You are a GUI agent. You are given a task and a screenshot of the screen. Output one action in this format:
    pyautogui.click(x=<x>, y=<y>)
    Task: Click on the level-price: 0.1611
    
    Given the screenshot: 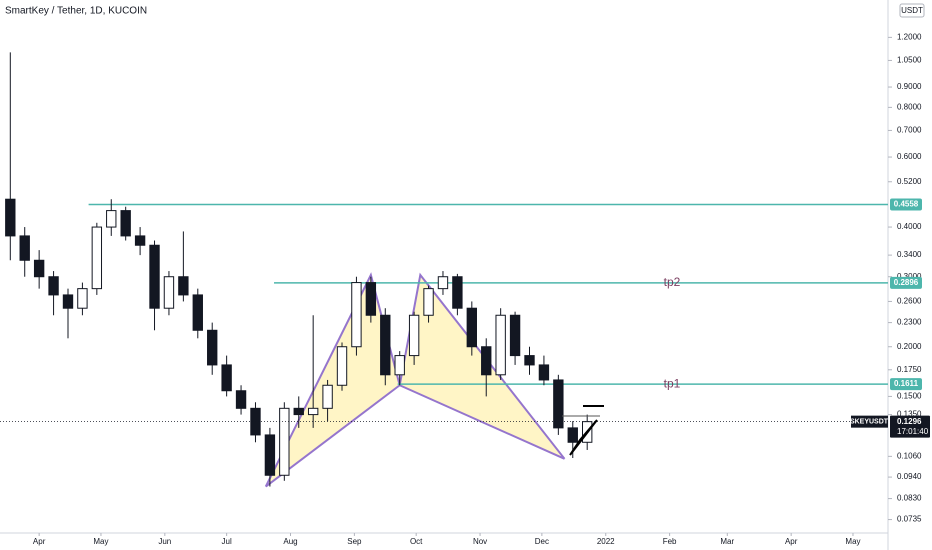 What is the action you would take?
    pyautogui.click(x=906, y=383)
    